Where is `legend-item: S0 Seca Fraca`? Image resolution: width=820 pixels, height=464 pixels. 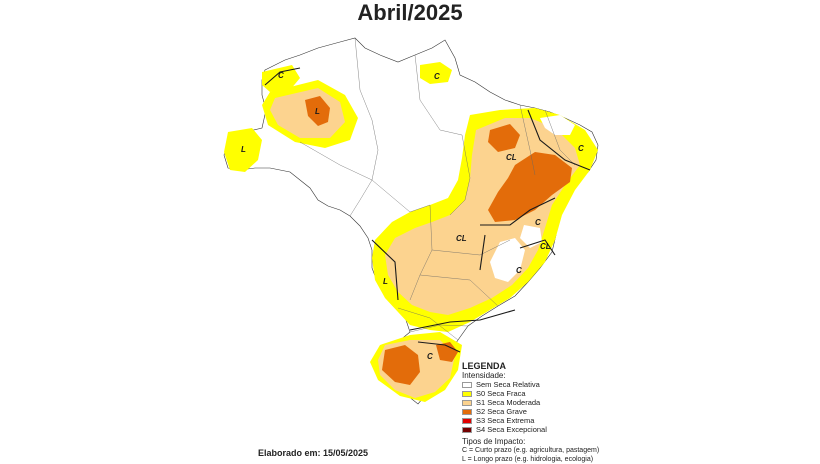
legend-item: S0 Seca Fraca is located at coordinates (562, 393).